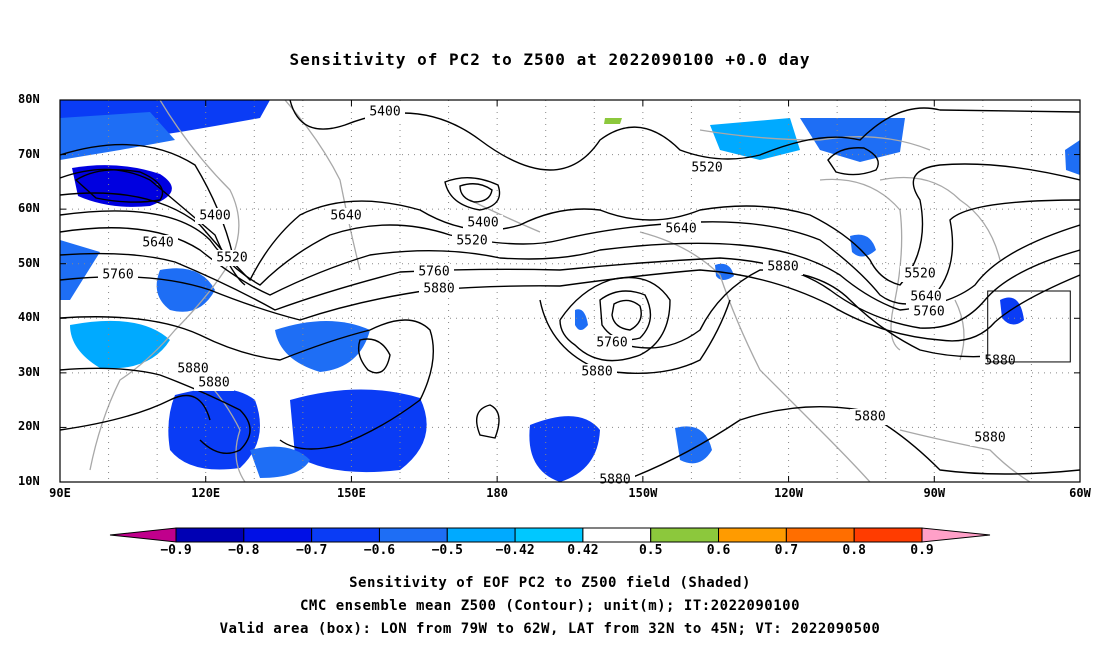 The width and height of the screenshot is (1100, 650). Describe the element at coordinates (311, 550) in the screenshot. I see `colorbar-tick-label: −0.7` at that location.